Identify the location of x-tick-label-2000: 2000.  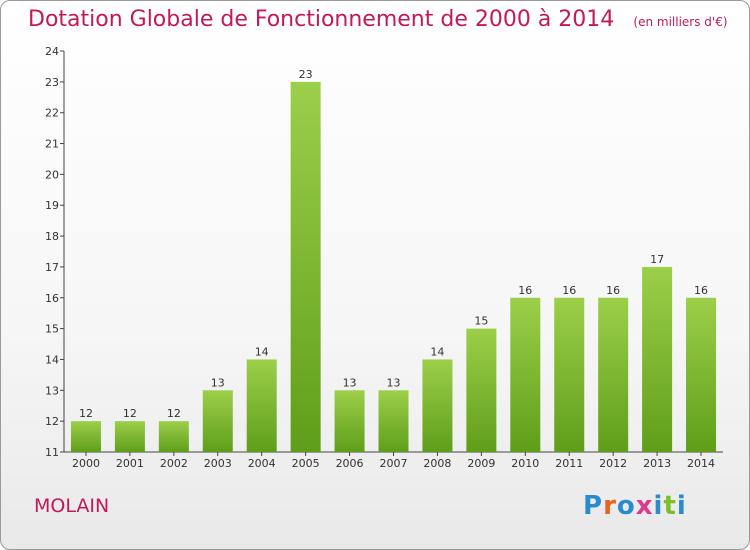
(86, 463).